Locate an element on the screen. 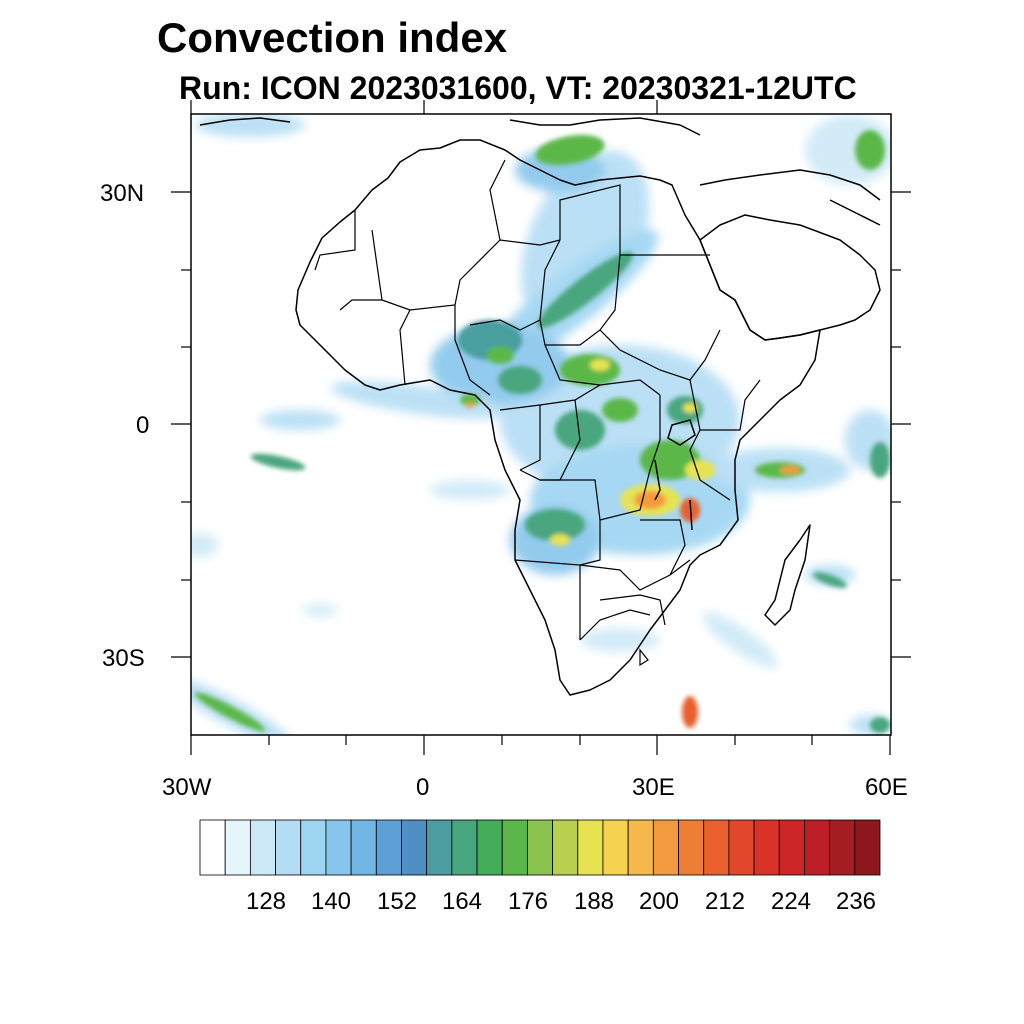 This screenshot has height=1024, width=1024. lon-label-60e: 60E is located at coordinates (886, 787).